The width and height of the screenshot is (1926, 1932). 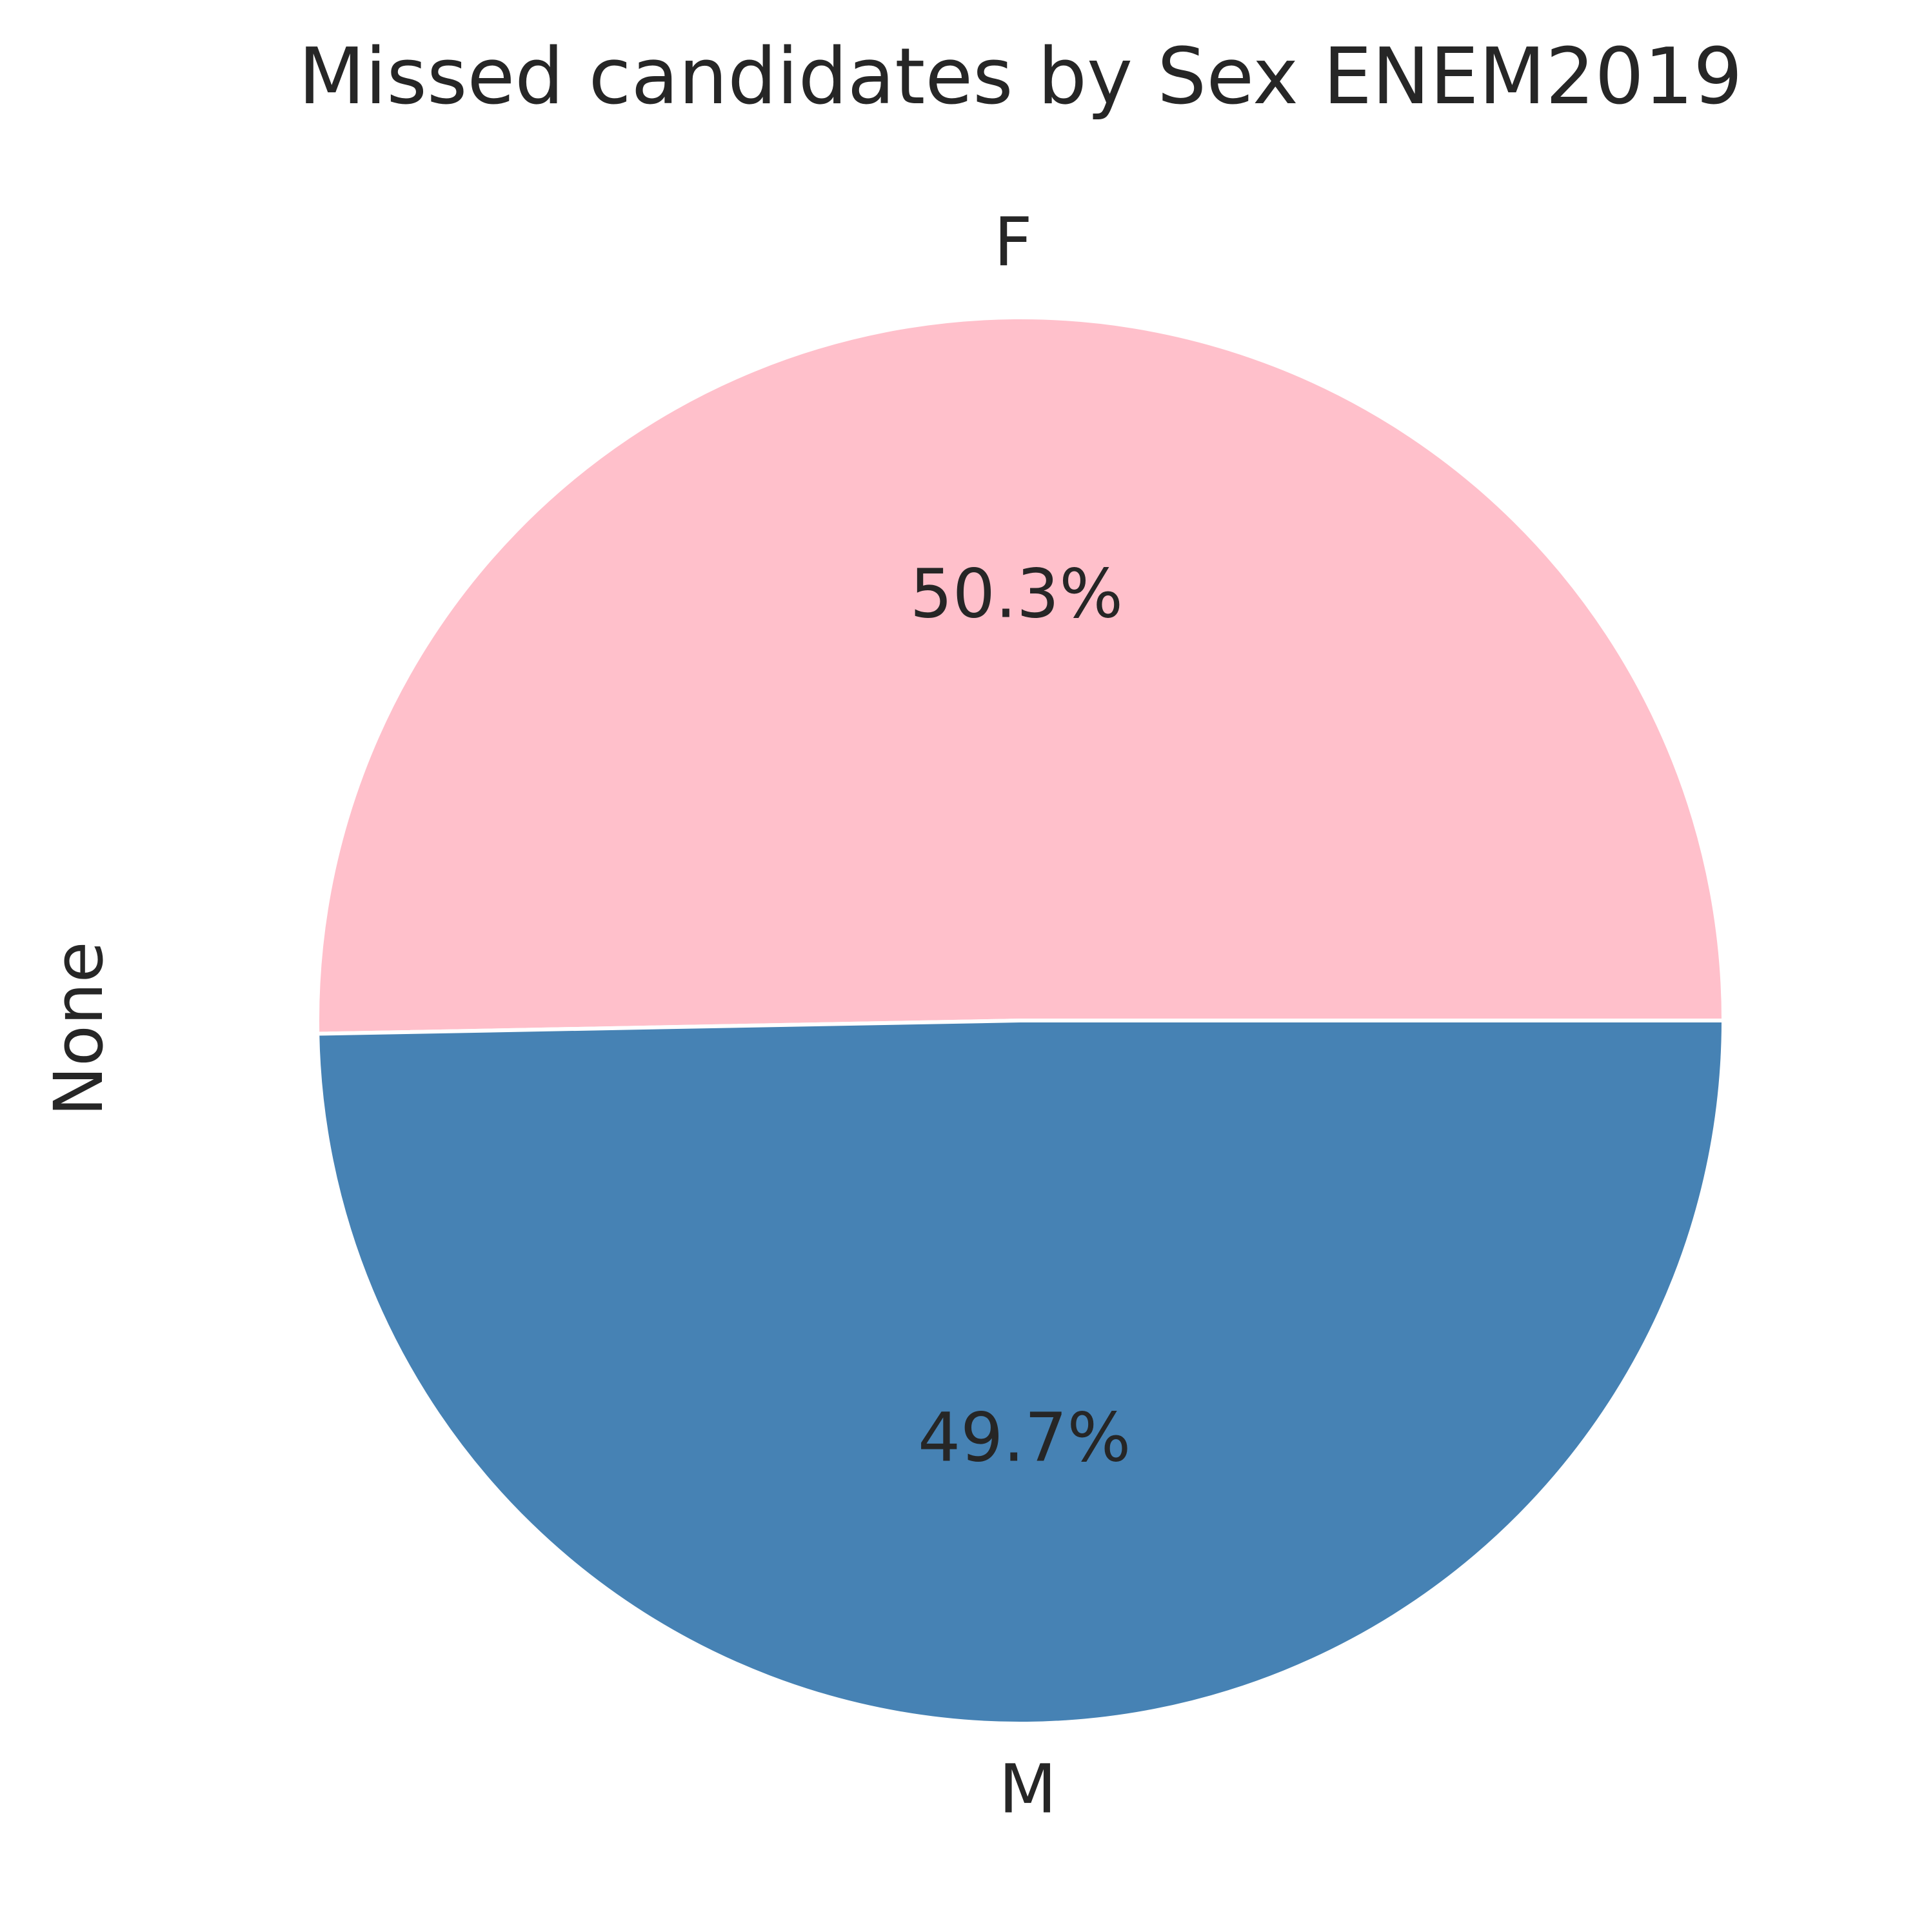 I want to click on slice-pct-label-f: 50.3%, so click(x=1016, y=593).